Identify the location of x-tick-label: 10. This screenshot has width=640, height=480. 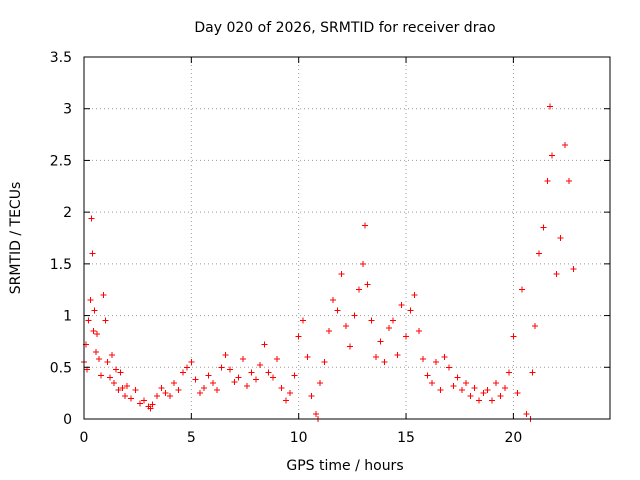
(299, 438).